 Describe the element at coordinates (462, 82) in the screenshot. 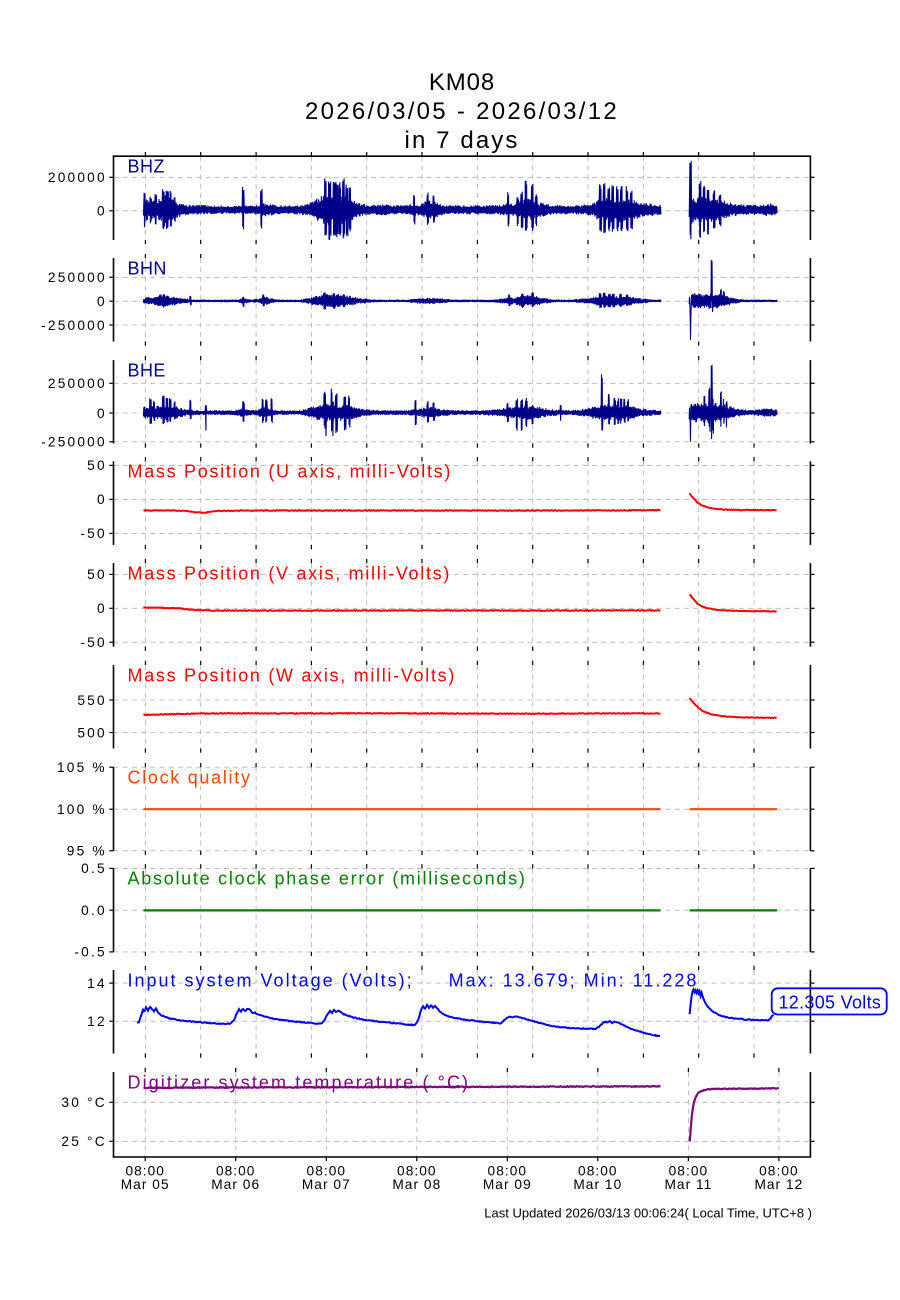

I see `svg-text: KM08` at that location.